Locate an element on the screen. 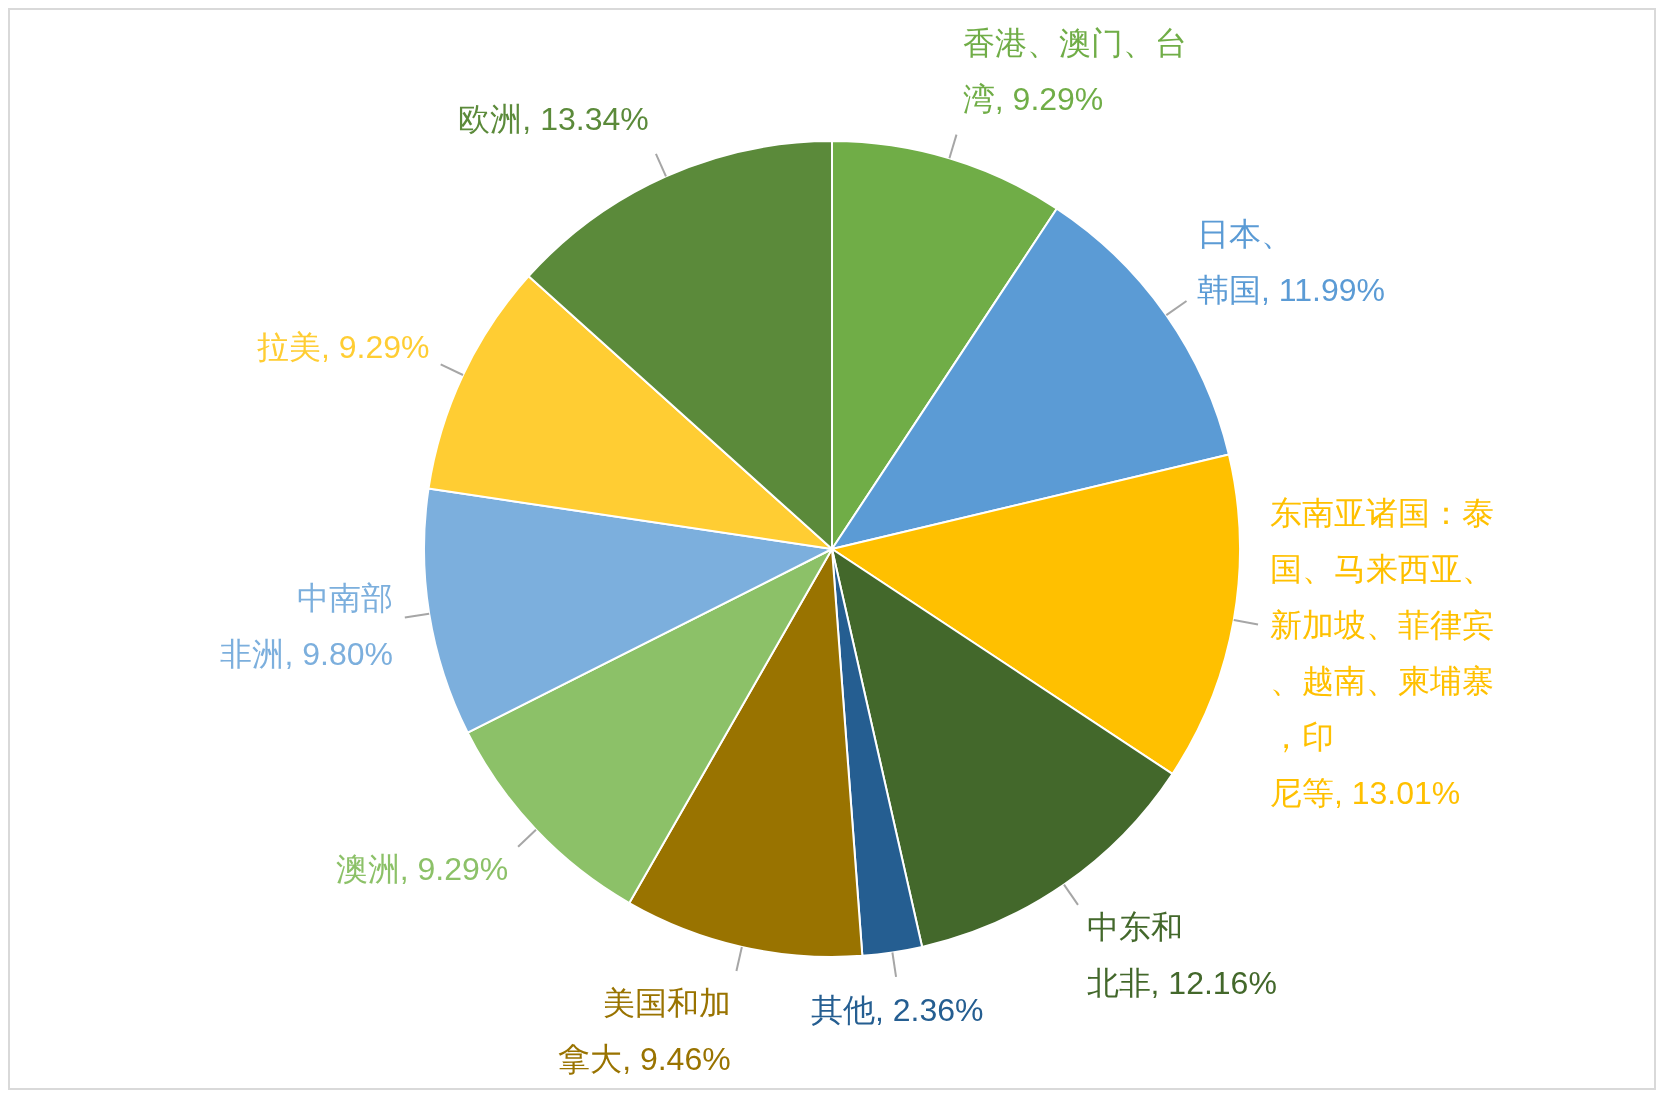 This screenshot has width=1664, height=1098. slice-label: 中南部非洲, 9.80% is located at coordinates (306, 625).